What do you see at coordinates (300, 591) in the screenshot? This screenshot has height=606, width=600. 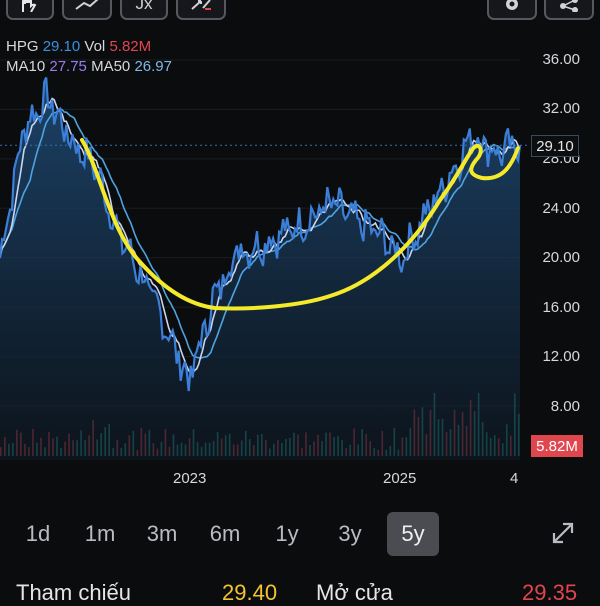 I see `quote-summary: Tham chiếu 29.40 Mở cửa 29.35` at bounding box center [300, 591].